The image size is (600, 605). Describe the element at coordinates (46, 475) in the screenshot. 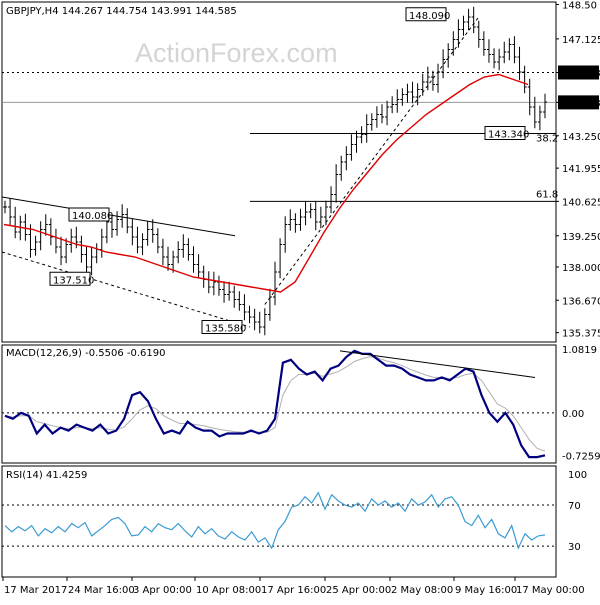

I see `rsi-title: RSI(14) 41.4259` at that location.